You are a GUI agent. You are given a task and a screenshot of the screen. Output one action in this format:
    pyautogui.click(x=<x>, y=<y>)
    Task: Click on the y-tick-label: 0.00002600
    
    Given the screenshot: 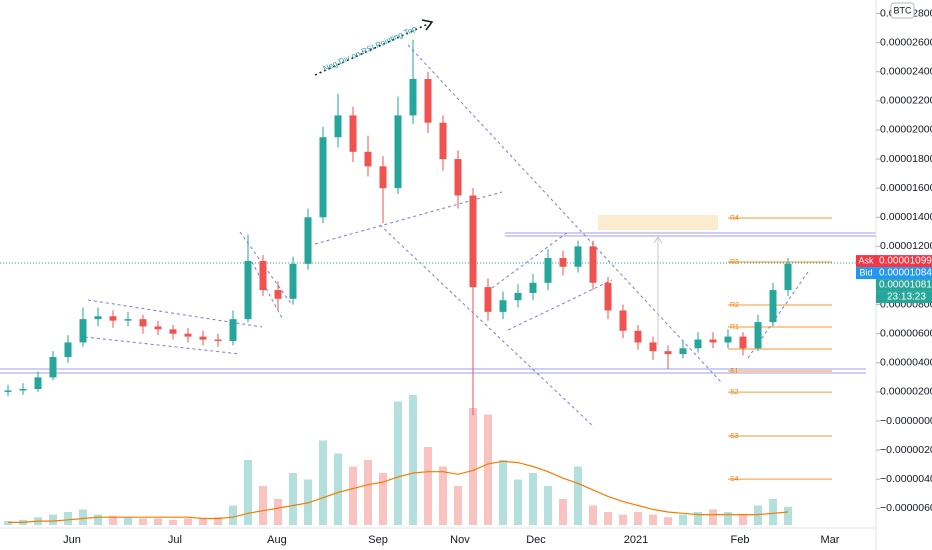 What is the action you would take?
    pyautogui.click(x=906, y=42)
    